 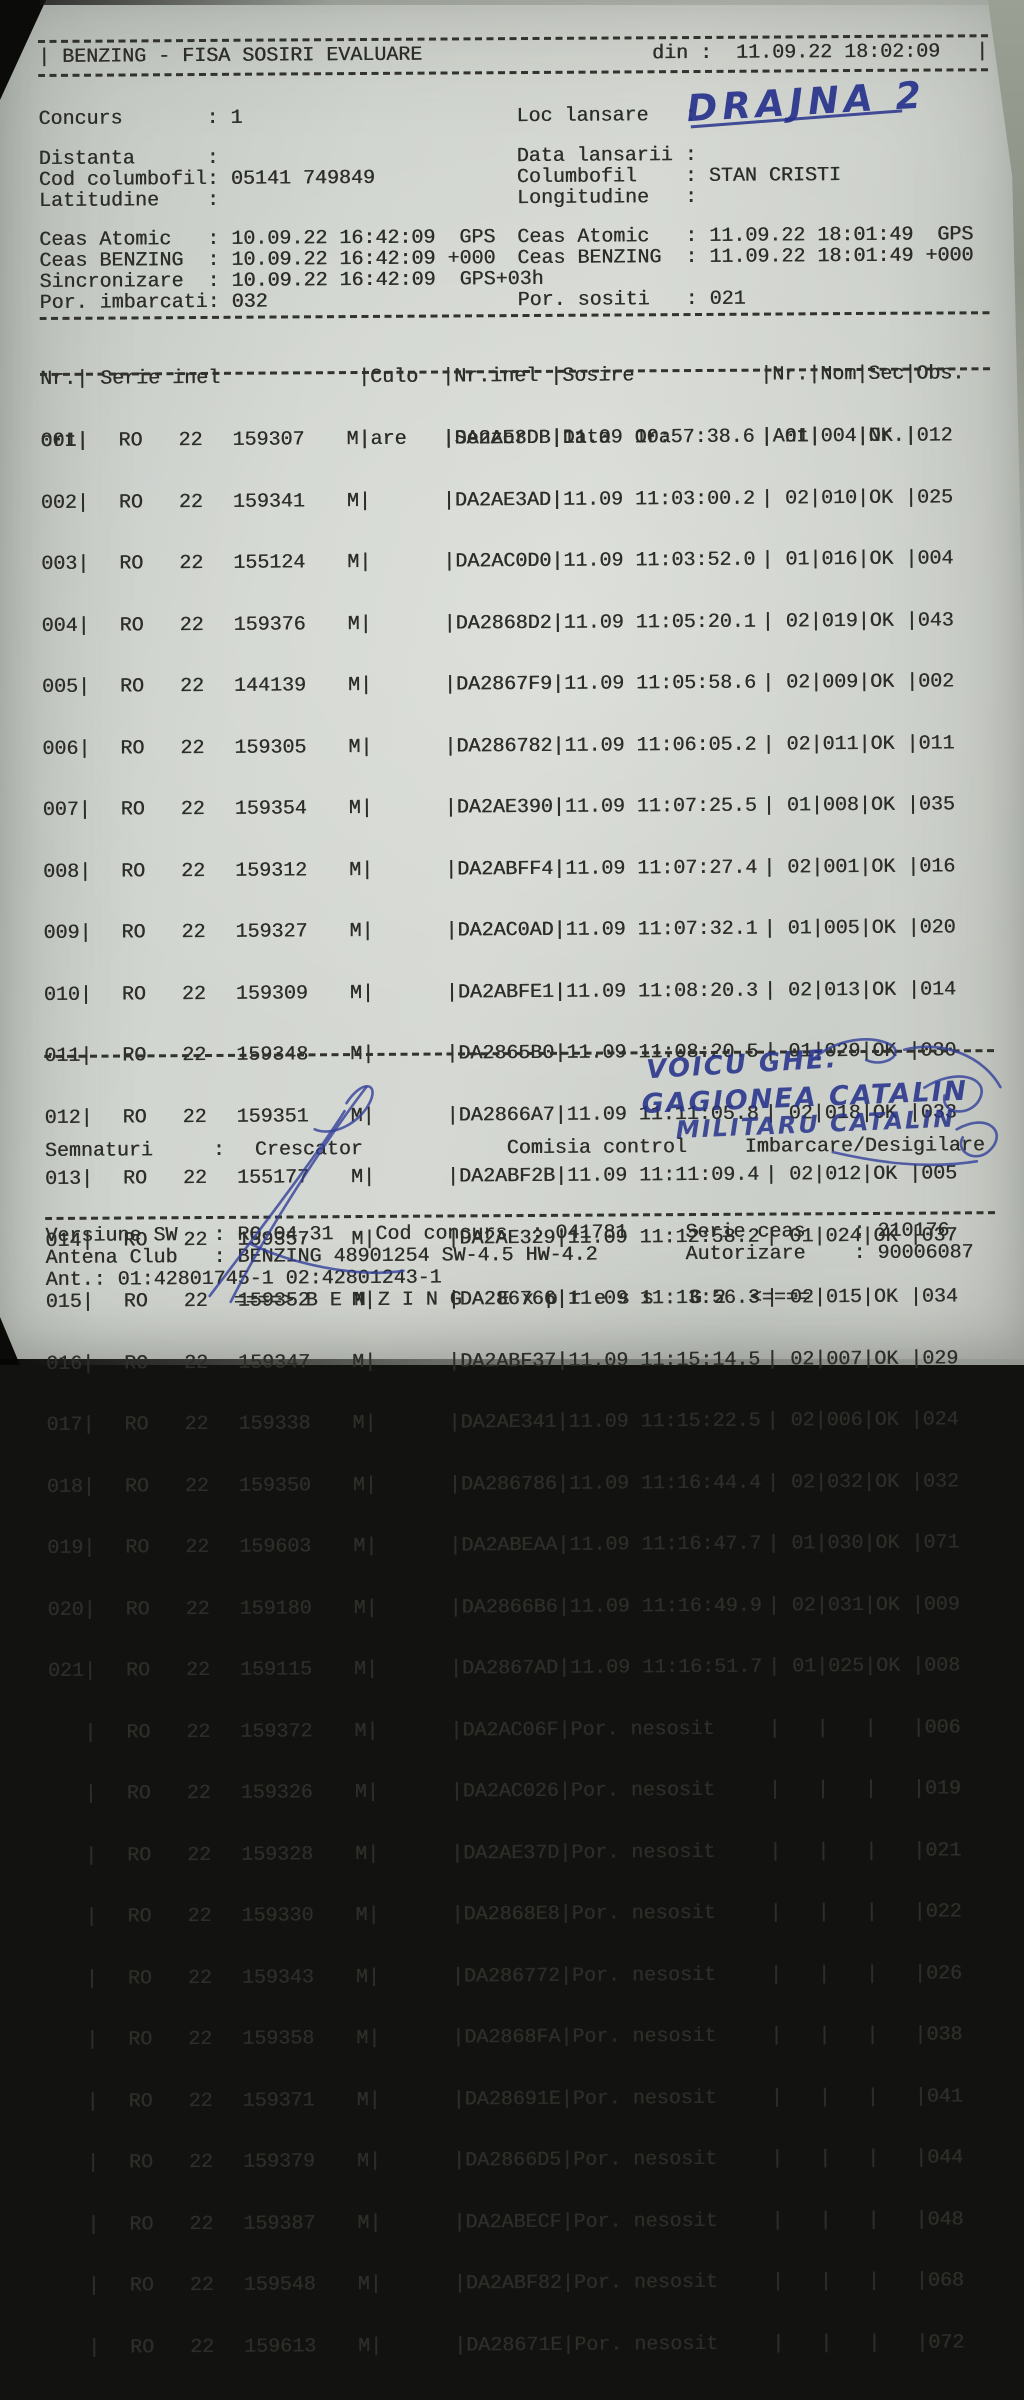 What do you see at coordinates (510, 1730) in the screenshot?
I see `cell-senzor: DA2AC06F` at bounding box center [510, 1730].